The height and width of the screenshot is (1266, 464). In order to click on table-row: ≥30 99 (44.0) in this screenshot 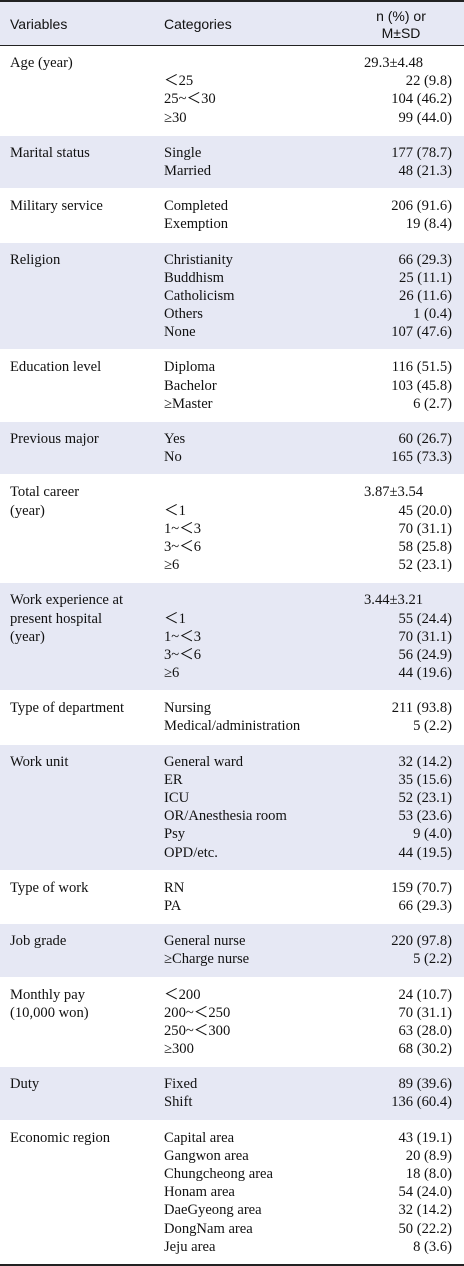, I will do `click(232, 118)`.